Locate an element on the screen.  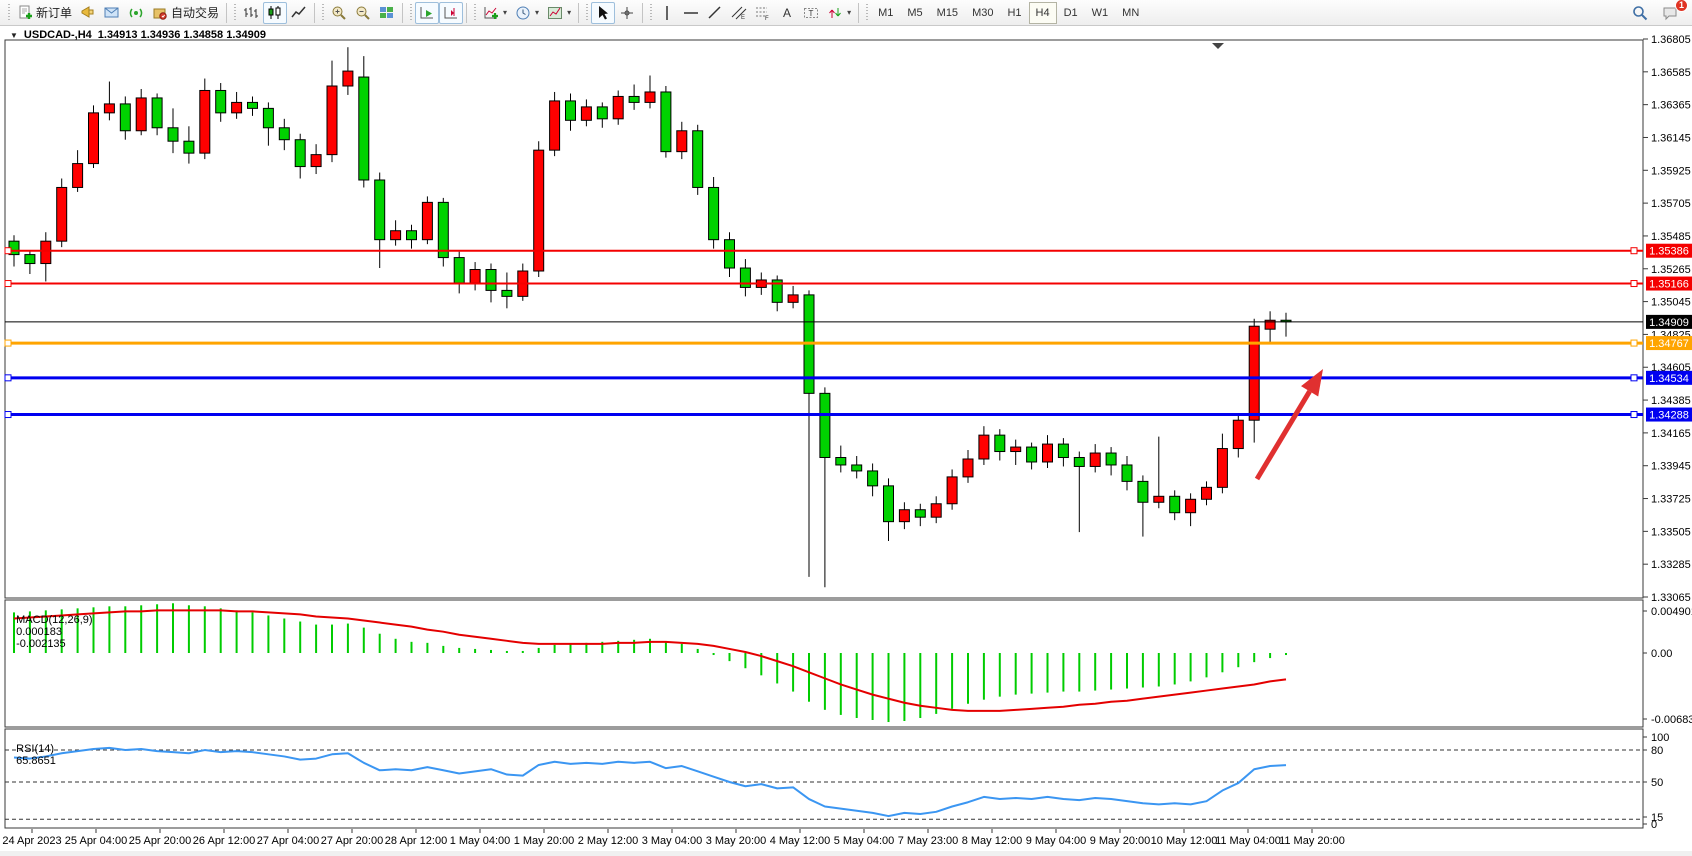
label-tool-button: T is located at coordinates (811, 13).